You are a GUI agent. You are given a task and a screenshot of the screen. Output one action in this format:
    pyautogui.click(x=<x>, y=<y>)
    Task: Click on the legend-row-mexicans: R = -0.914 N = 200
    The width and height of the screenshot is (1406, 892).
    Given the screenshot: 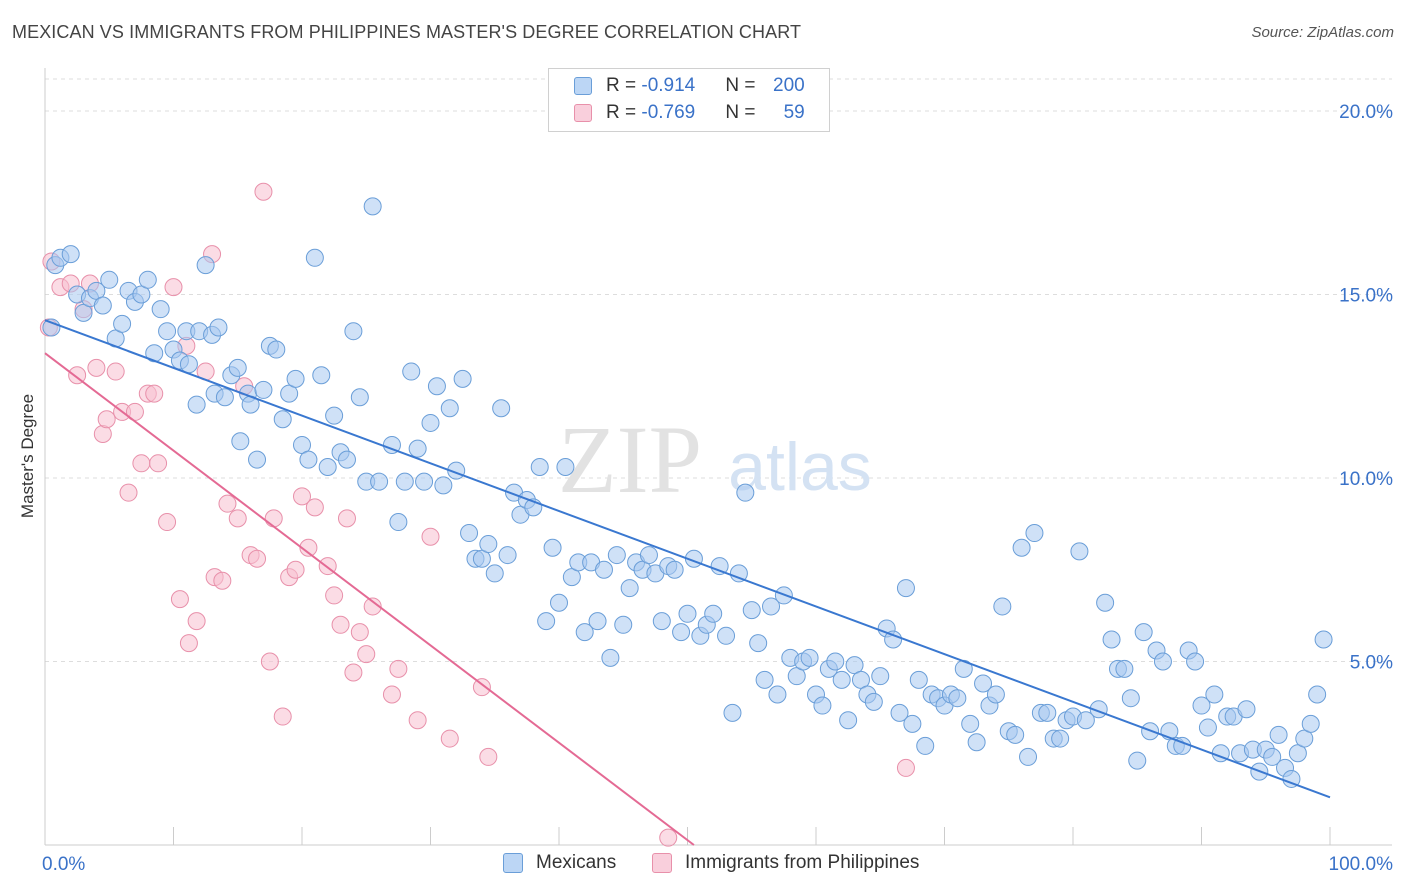 What is the action you would take?
    pyautogui.click(x=677, y=86)
    